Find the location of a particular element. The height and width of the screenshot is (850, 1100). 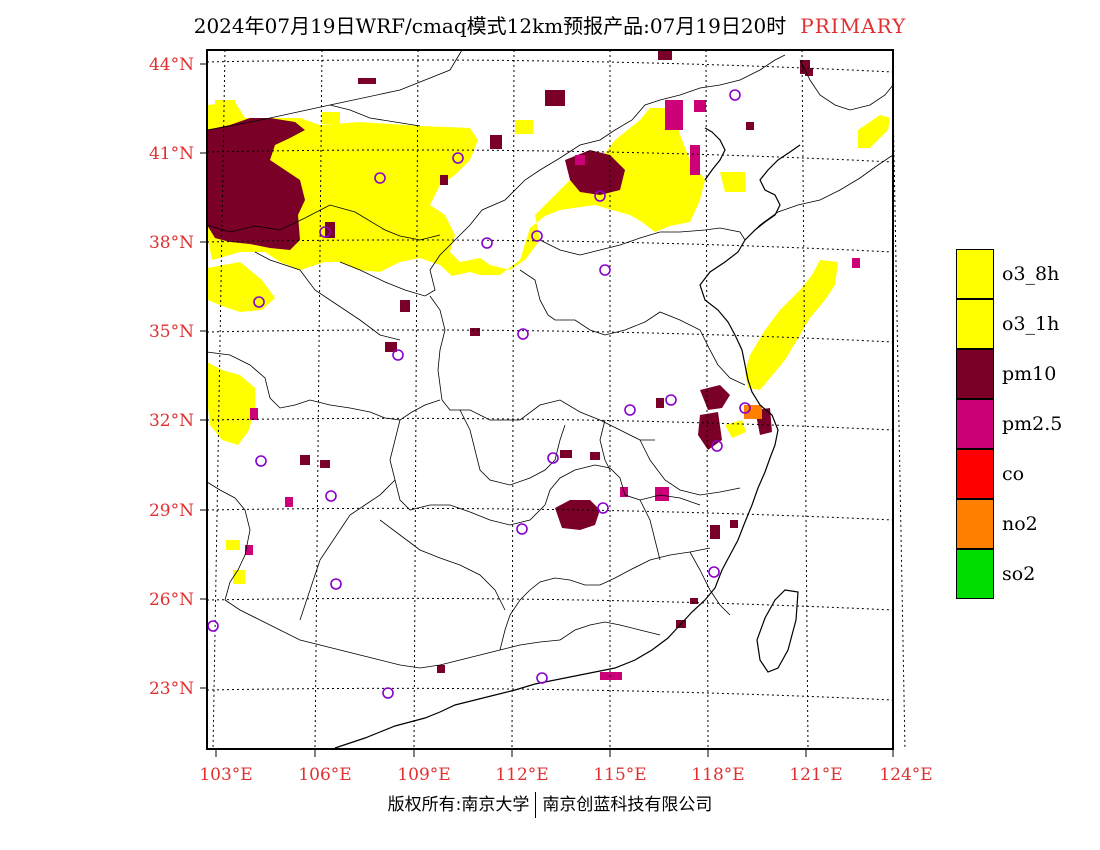

lat-label: 23°N is located at coordinates (171, 689).